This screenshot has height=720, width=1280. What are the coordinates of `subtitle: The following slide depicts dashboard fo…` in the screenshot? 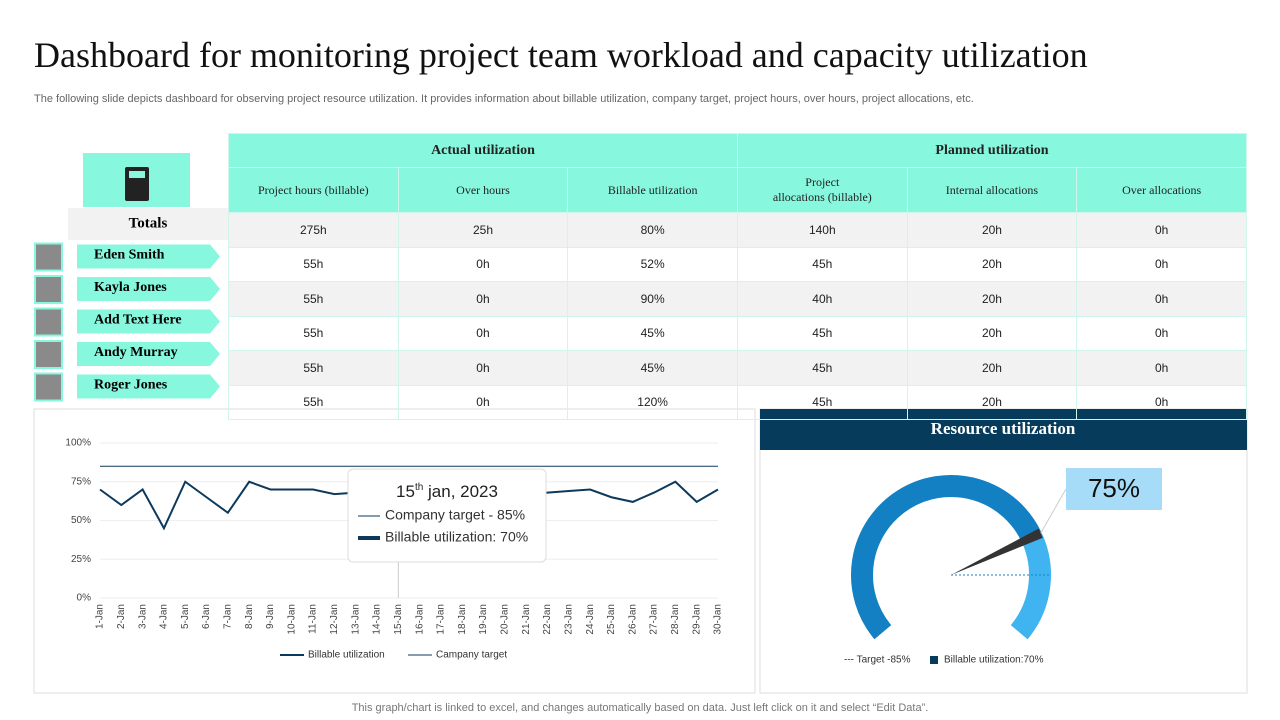 It's located at (504, 99).